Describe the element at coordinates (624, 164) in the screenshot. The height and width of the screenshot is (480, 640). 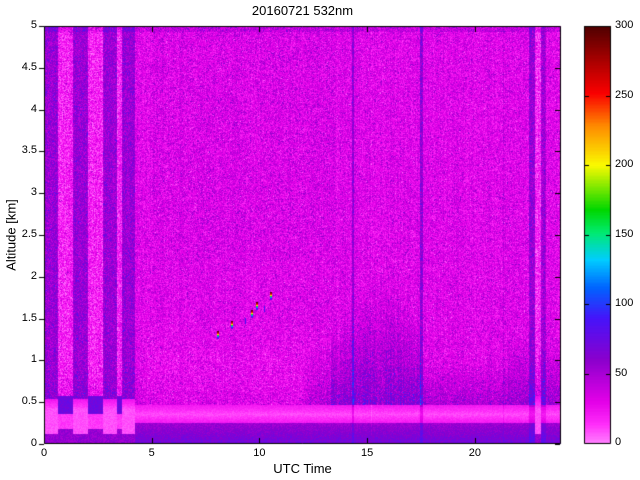
I see `colorbar-tick-label: 200` at that location.